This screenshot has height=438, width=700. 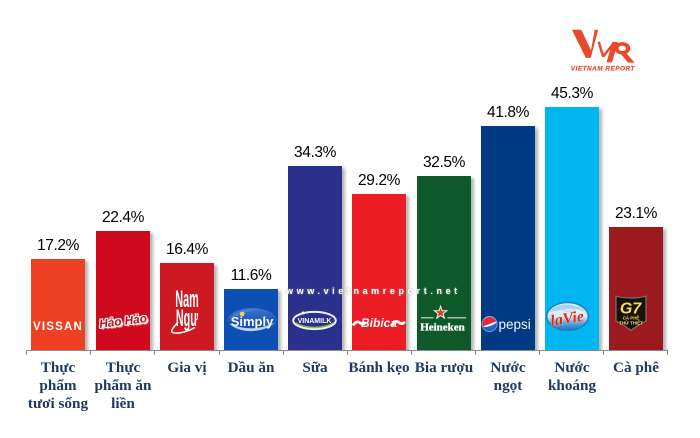 What do you see at coordinates (379, 323) in the screenshot?
I see `svg-text: Bibica` at bounding box center [379, 323].